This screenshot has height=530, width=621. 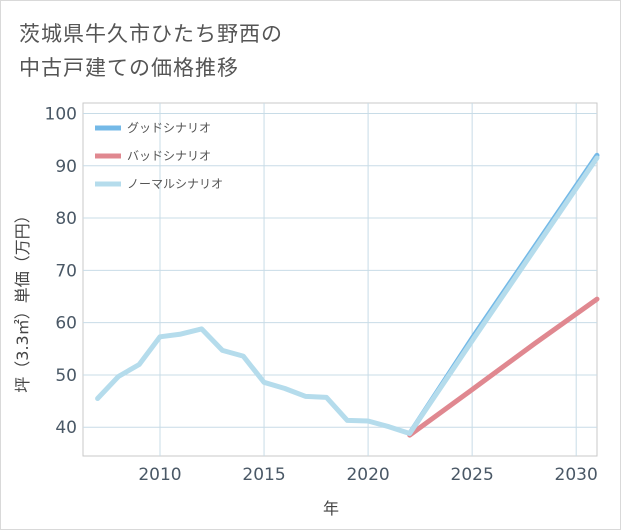 What do you see at coordinates (22, 299) in the screenshot?
I see `y-axis-title: 坪（3.3㎡）単価（万円）` at bounding box center [22, 299].